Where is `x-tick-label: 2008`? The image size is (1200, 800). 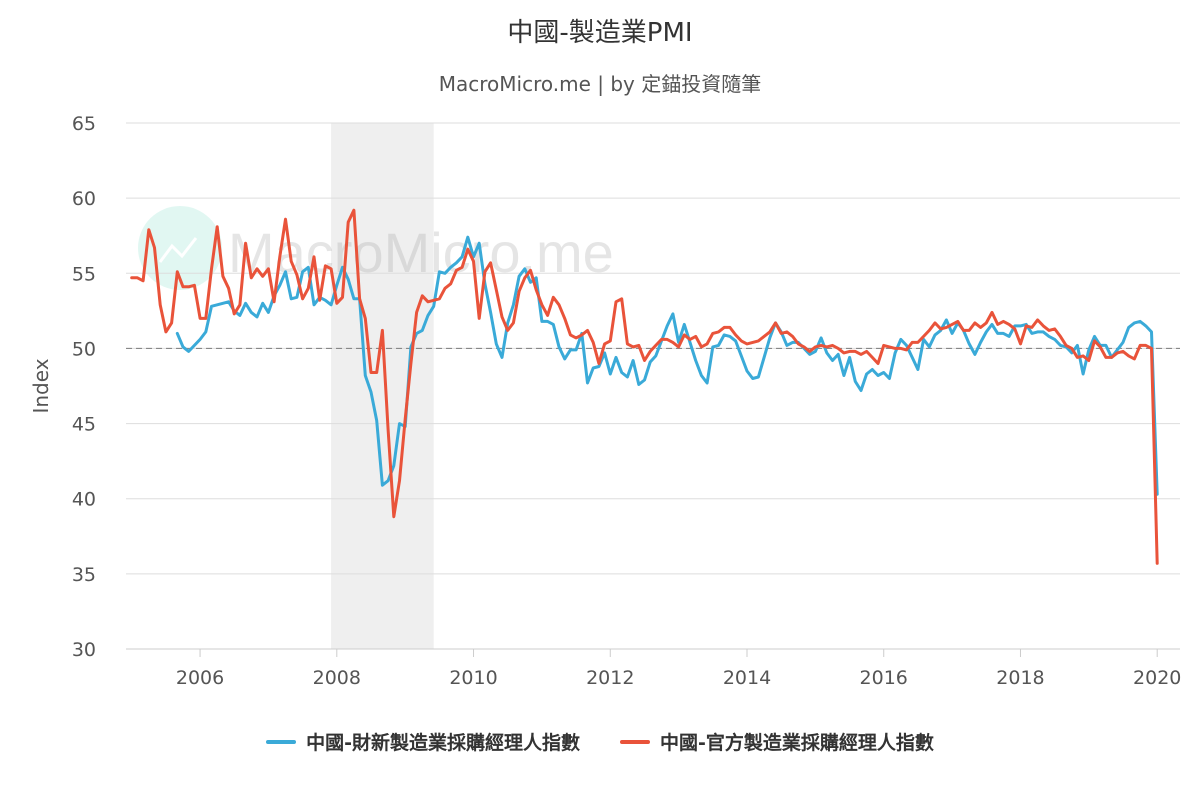
x-tick-label: 2008 is located at coordinates (337, 678).